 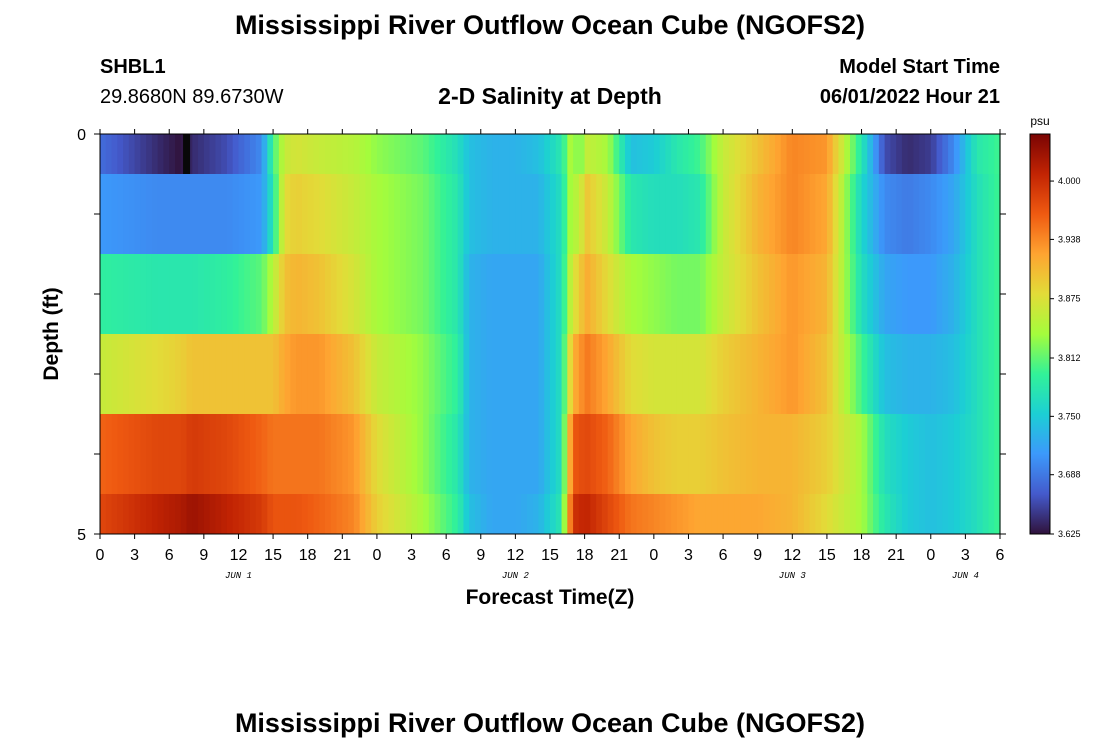 I want to click on x-tick-label: 9, so click(x=480, y=555).